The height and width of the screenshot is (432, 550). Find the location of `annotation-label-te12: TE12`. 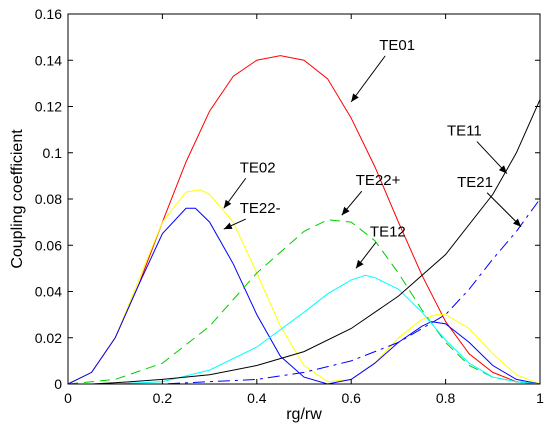

annotation-label-te12: TE12 is located at coordinates (388, 231).